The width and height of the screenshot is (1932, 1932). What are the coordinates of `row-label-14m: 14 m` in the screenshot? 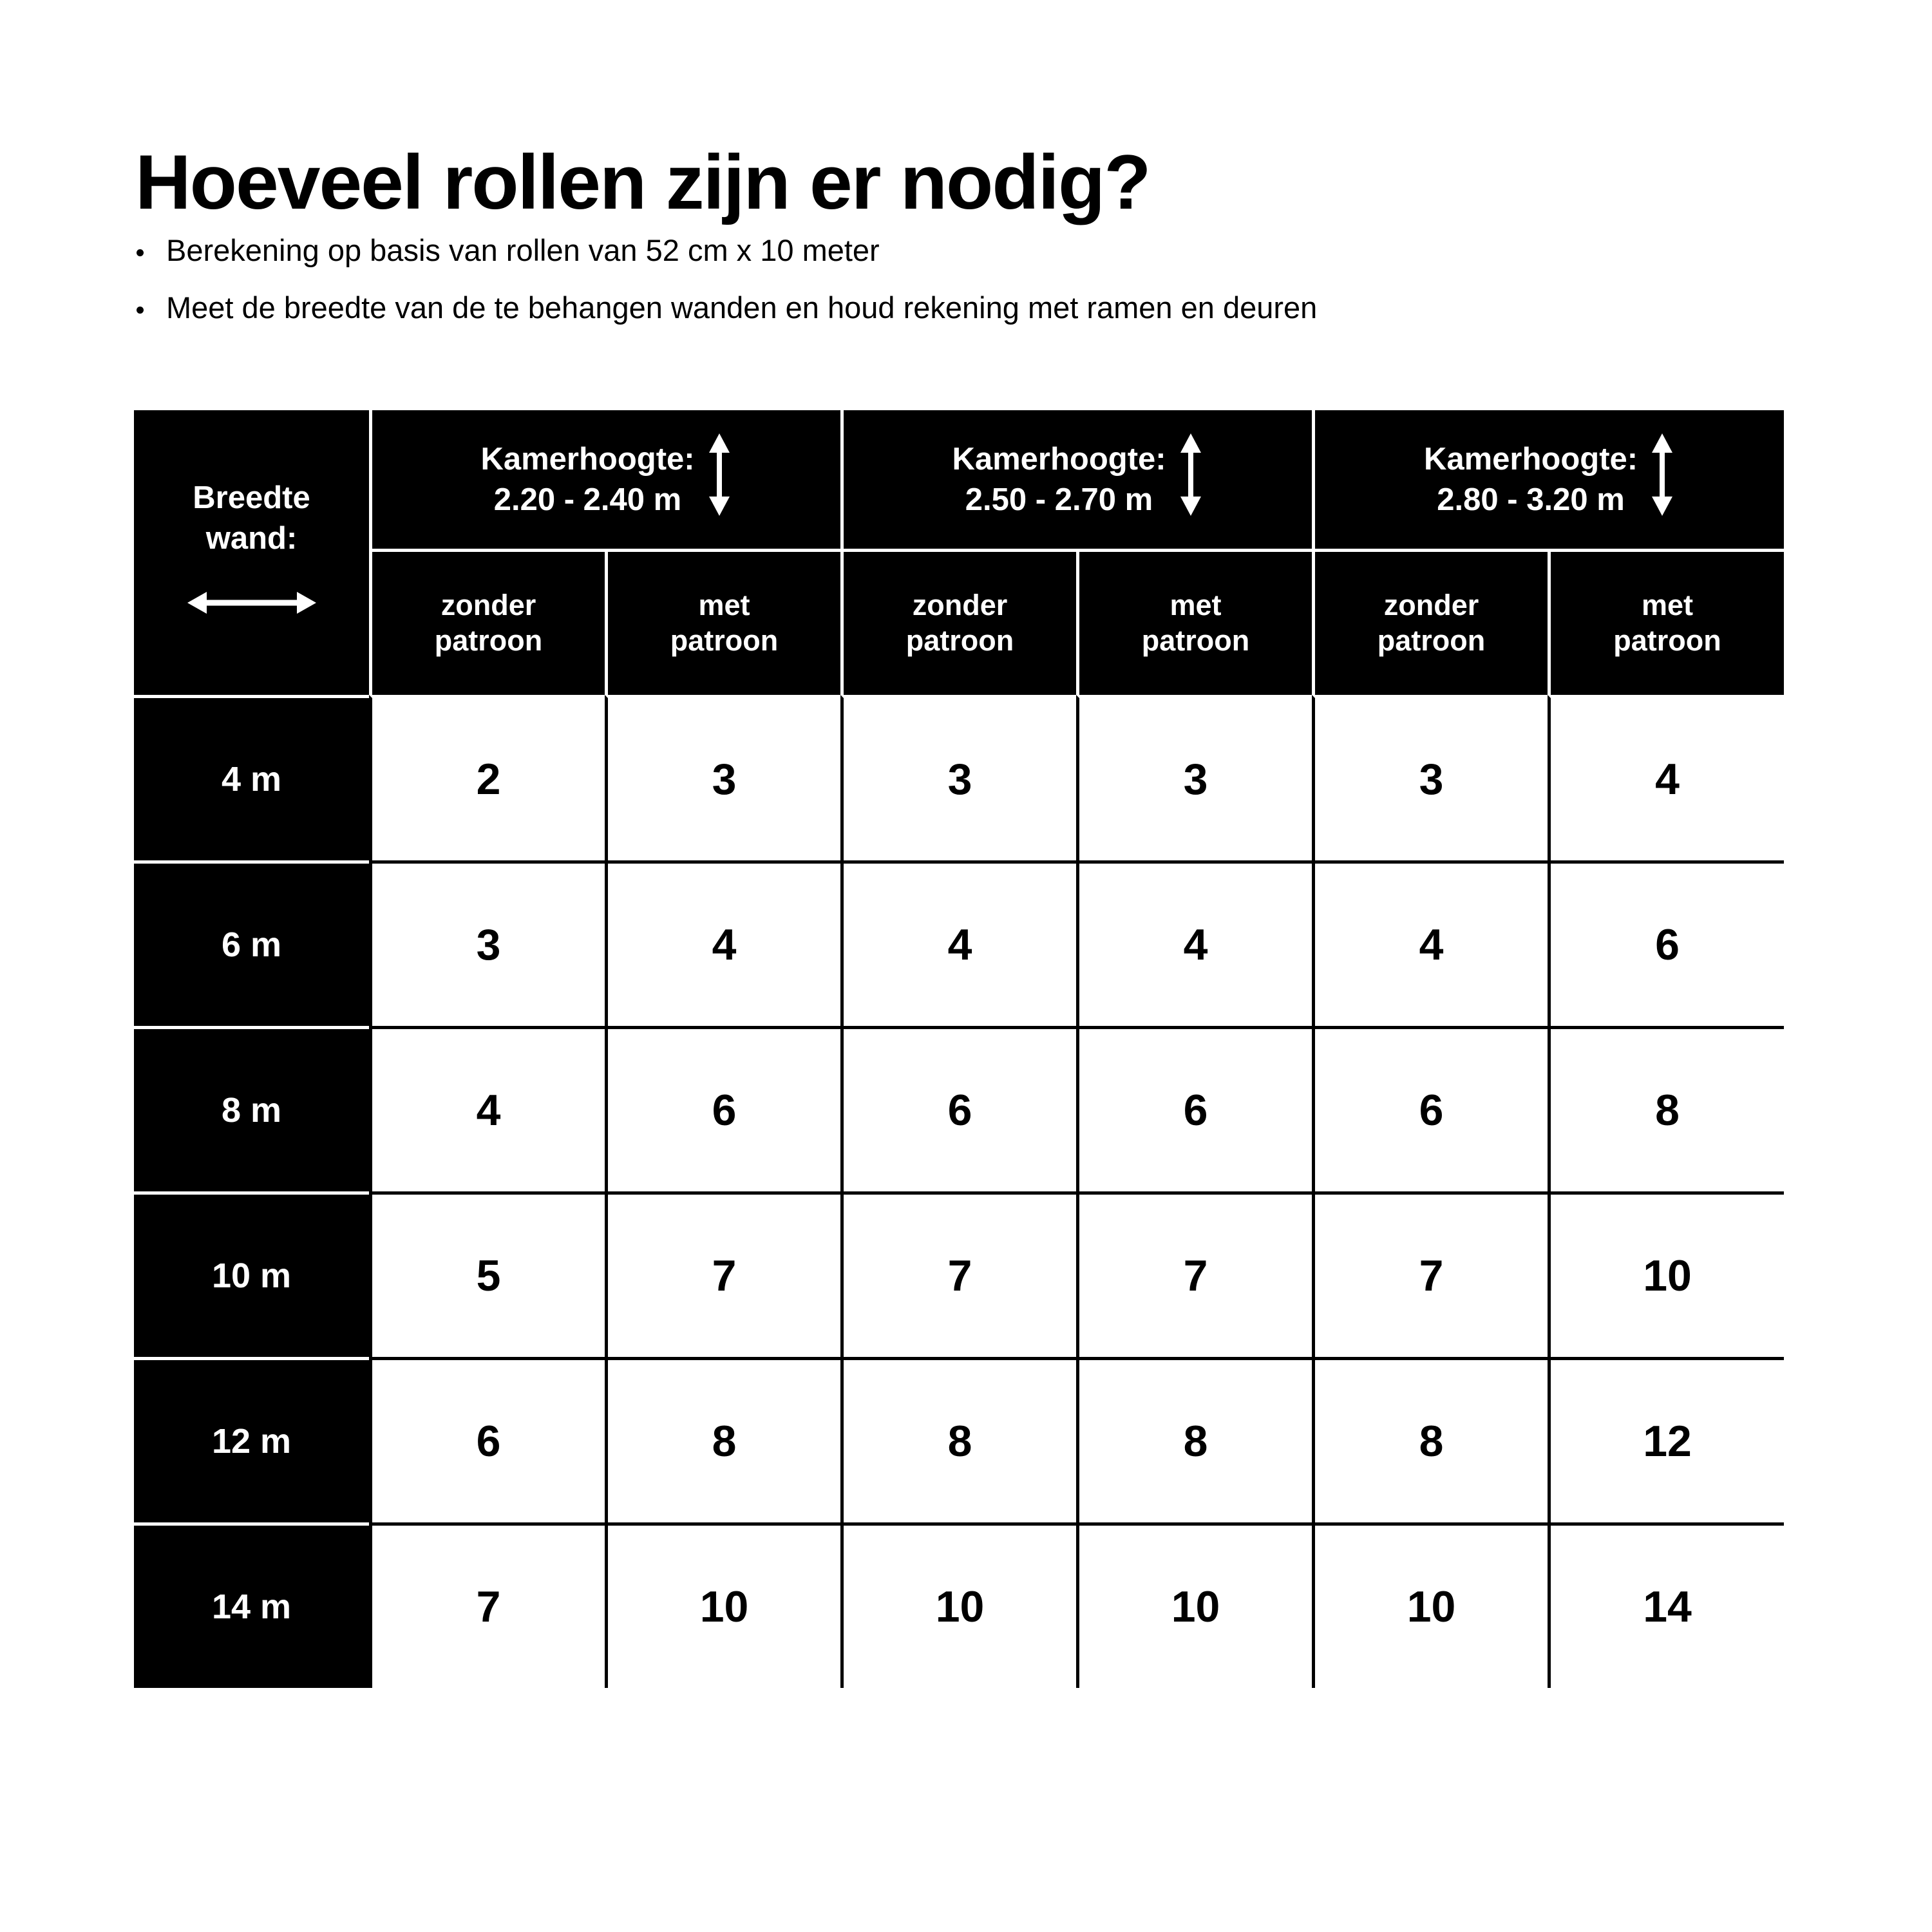 It's located at (251, 1605).